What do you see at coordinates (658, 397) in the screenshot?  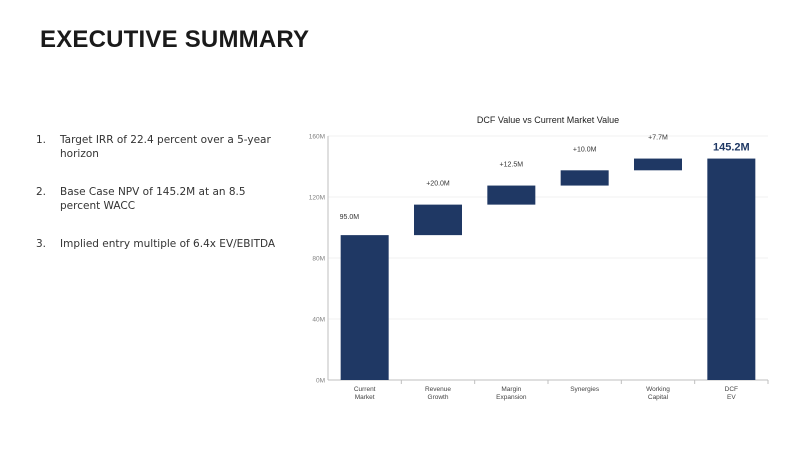 I see `x-tick-label: Capital` at bounding box center [658, 397].